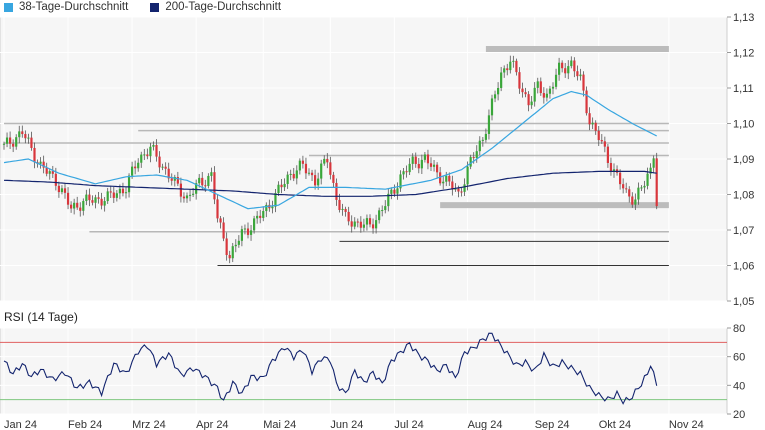 The width and height of the screenshot is (765, 430). I want to click on rsi-line, so click(330, 368).